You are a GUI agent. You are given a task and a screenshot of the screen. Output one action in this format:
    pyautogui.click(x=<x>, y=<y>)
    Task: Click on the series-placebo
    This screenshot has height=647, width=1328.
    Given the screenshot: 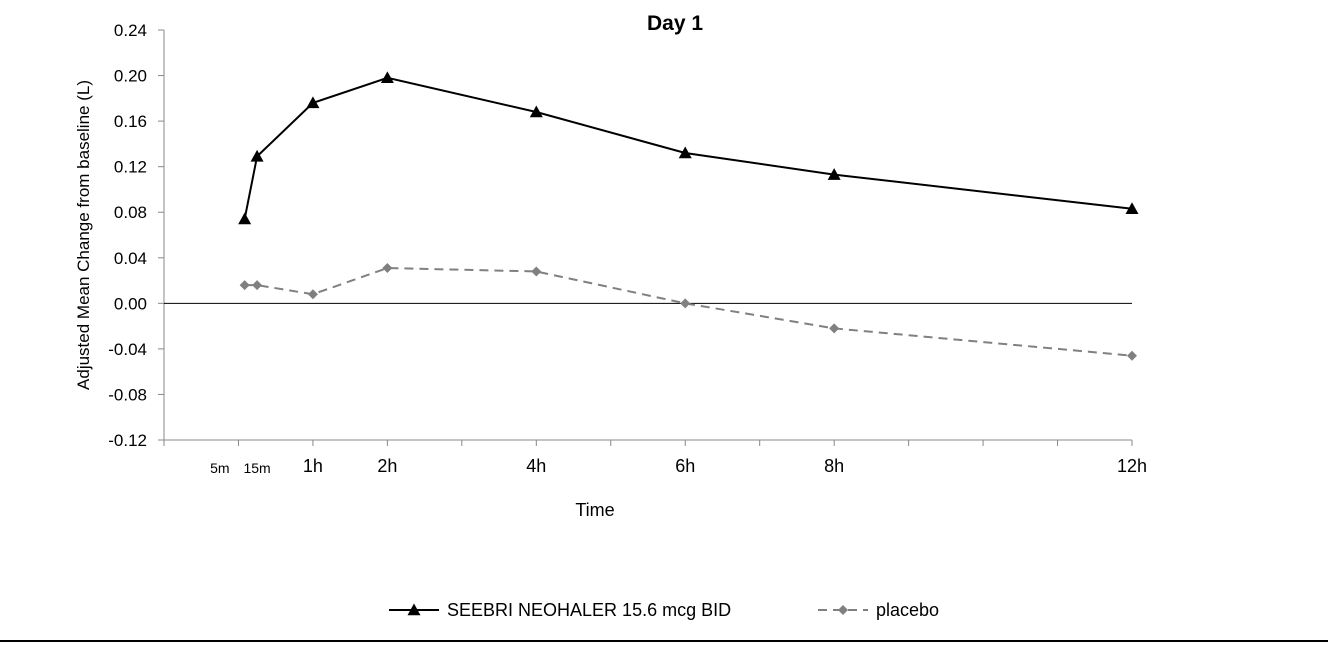 What is the action you would take?
    pyautogui.click(x=688, y=312)
    